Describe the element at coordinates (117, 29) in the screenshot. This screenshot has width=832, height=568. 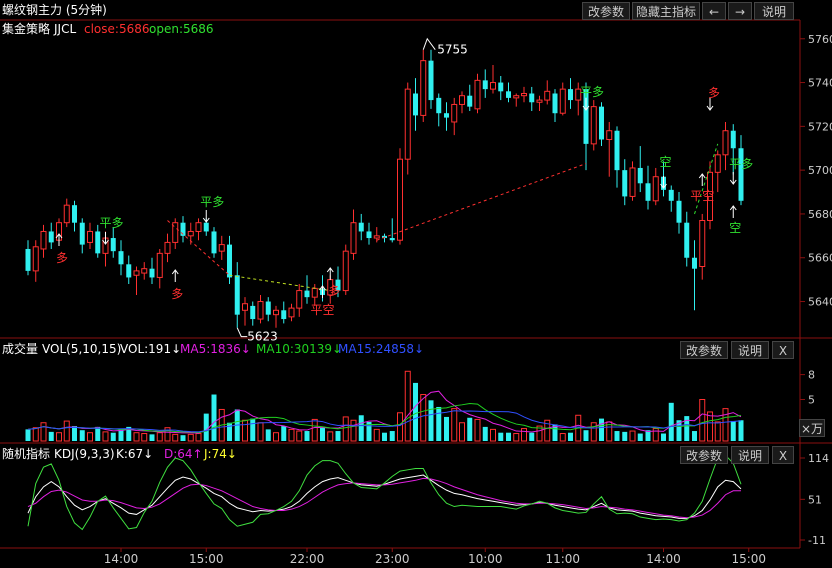
I see `close-value: close:5686` at that location.